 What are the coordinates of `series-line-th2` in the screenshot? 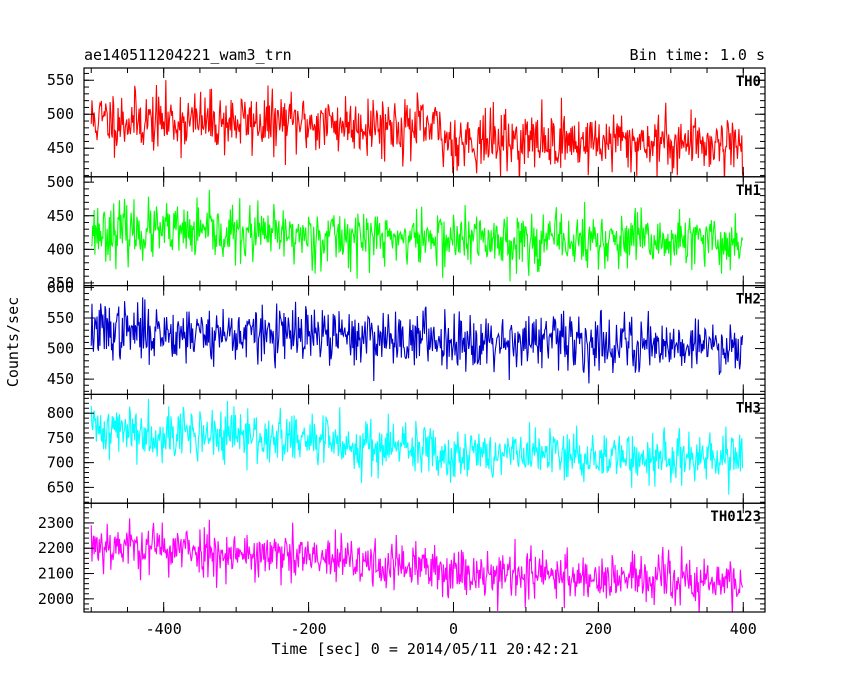 It's located at (417, 340).